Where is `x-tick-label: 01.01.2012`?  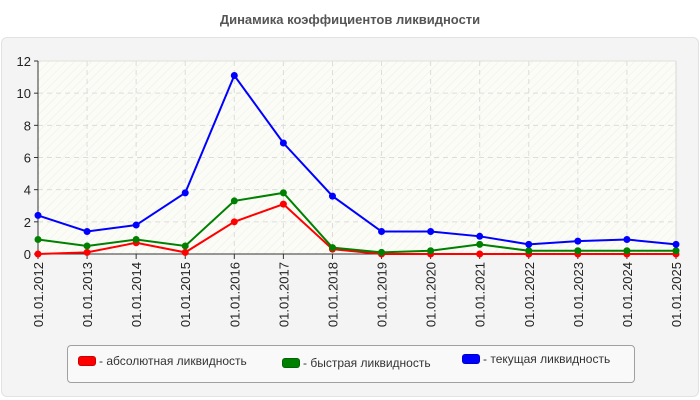 x-tick-label: 01.01.2012 is located at coordinates (38, 294).